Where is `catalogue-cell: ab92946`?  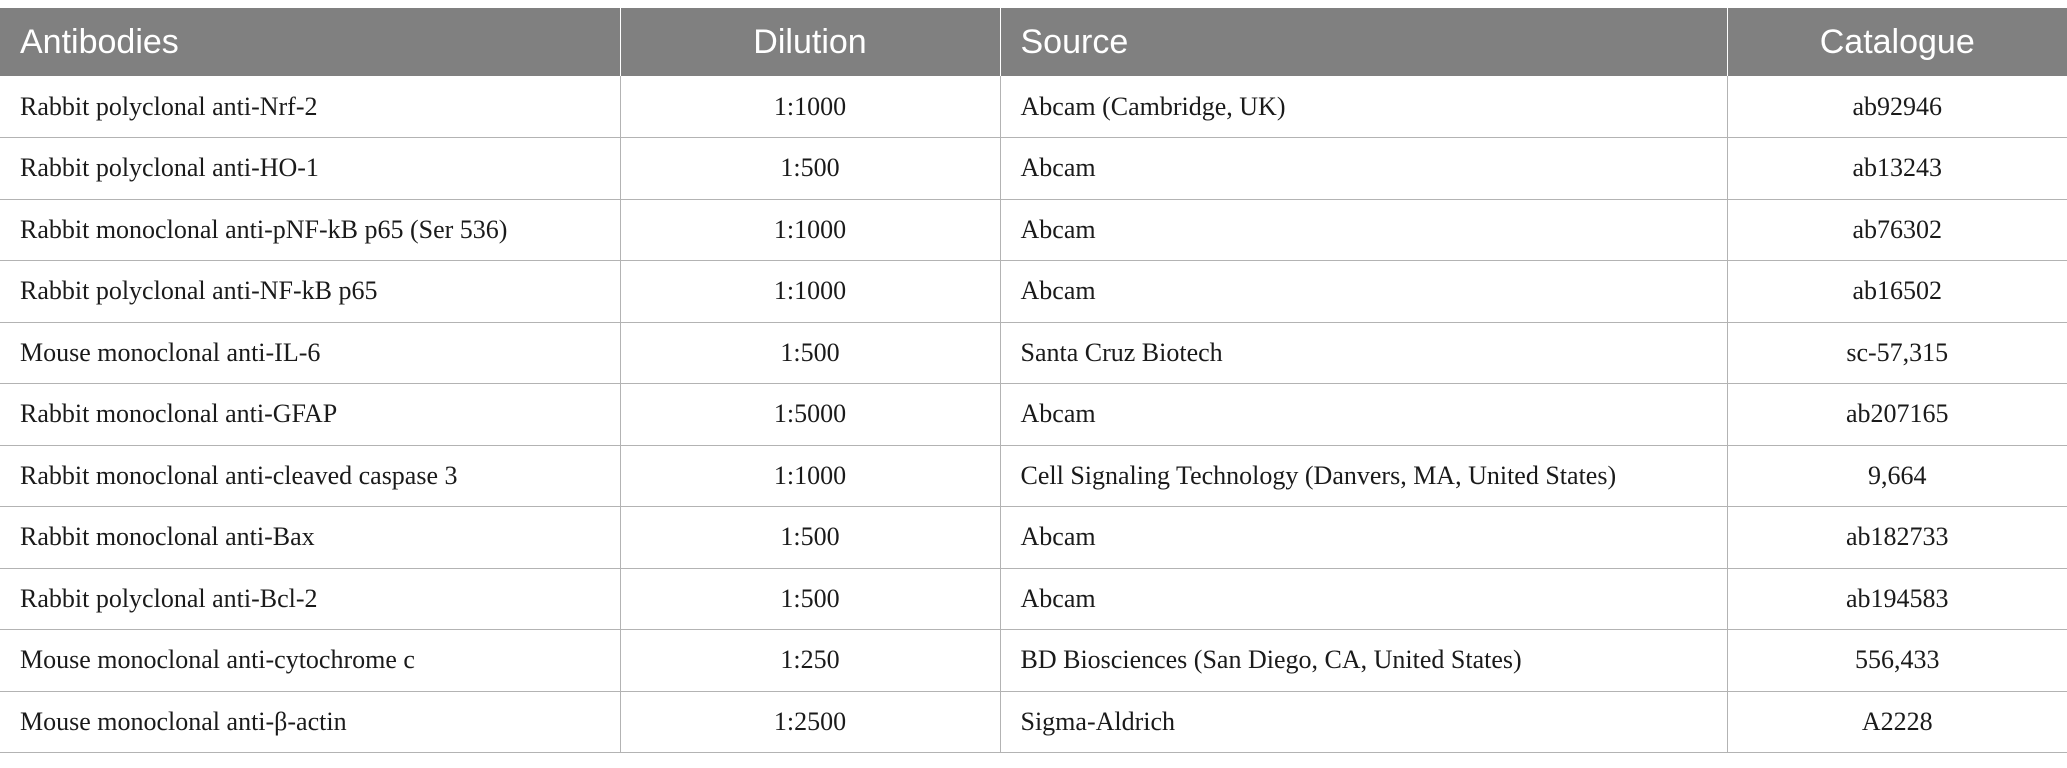
catalogue-cell: ab92946 is located at coordinates (1897, 107).